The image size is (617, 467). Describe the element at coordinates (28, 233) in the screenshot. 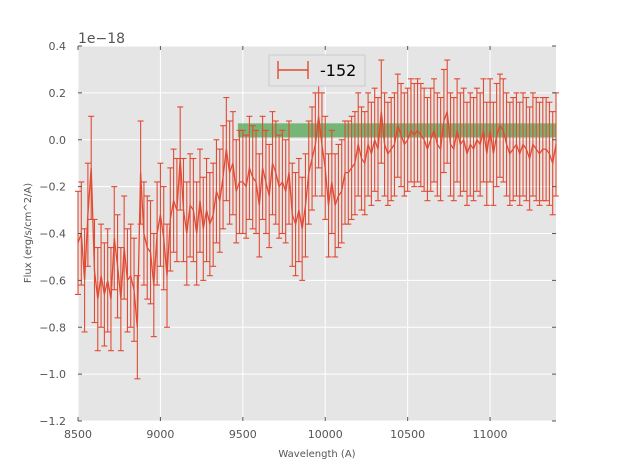

I see `y-axis-label: Flux (erg/s/cm^2/A)` at that location.